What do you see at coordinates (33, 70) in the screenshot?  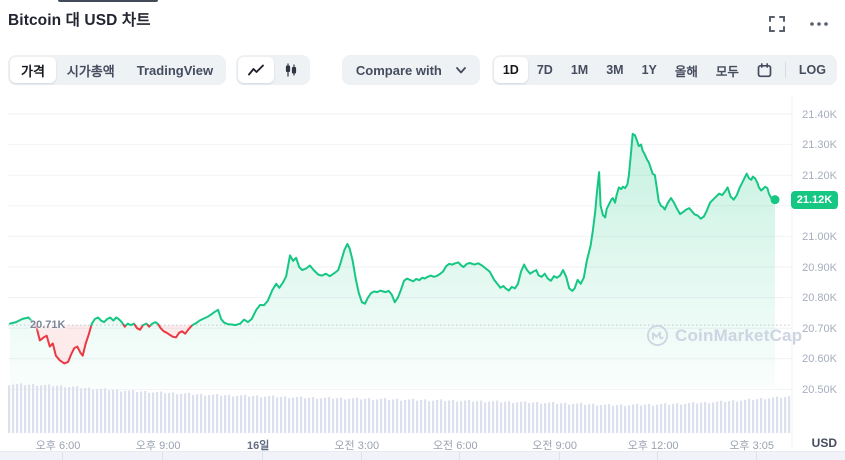 I see `metric-tab-0: 가격` at bounding box center [33, 70].